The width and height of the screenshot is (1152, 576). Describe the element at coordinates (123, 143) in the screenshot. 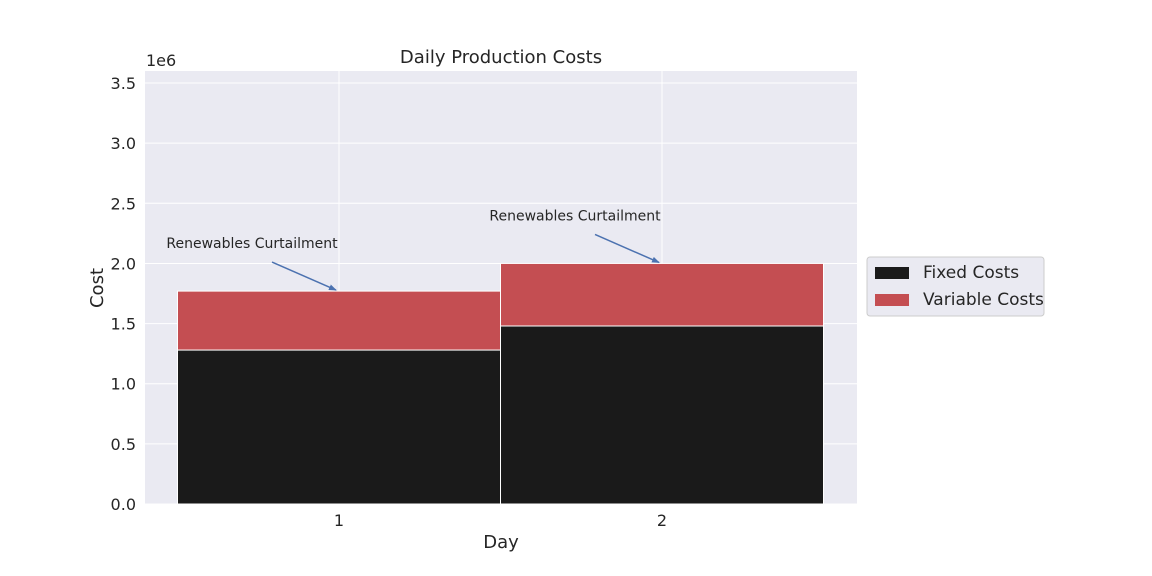

I see `y-tick-label: 3.0` at that location.